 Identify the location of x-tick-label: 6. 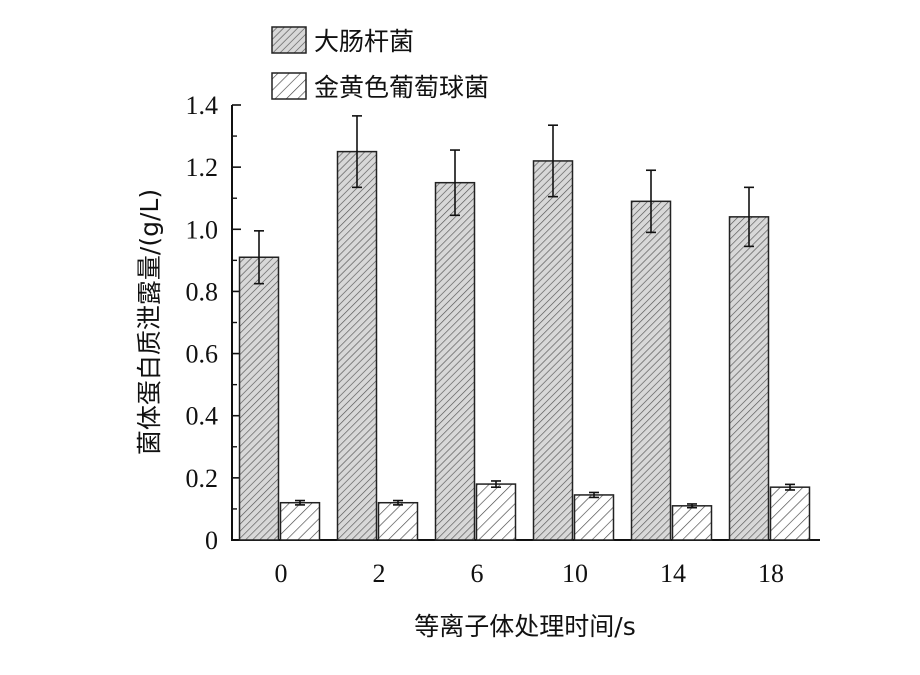
(477, 573).